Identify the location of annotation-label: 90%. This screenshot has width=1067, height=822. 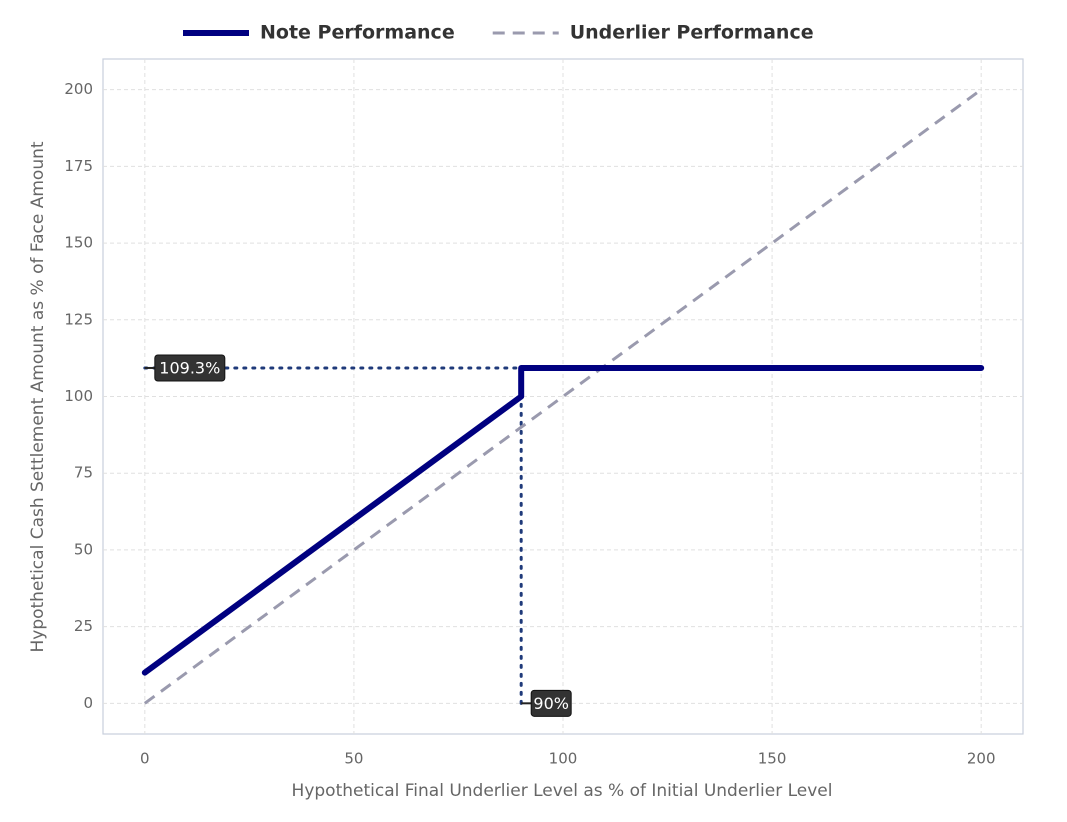
(551, 703).